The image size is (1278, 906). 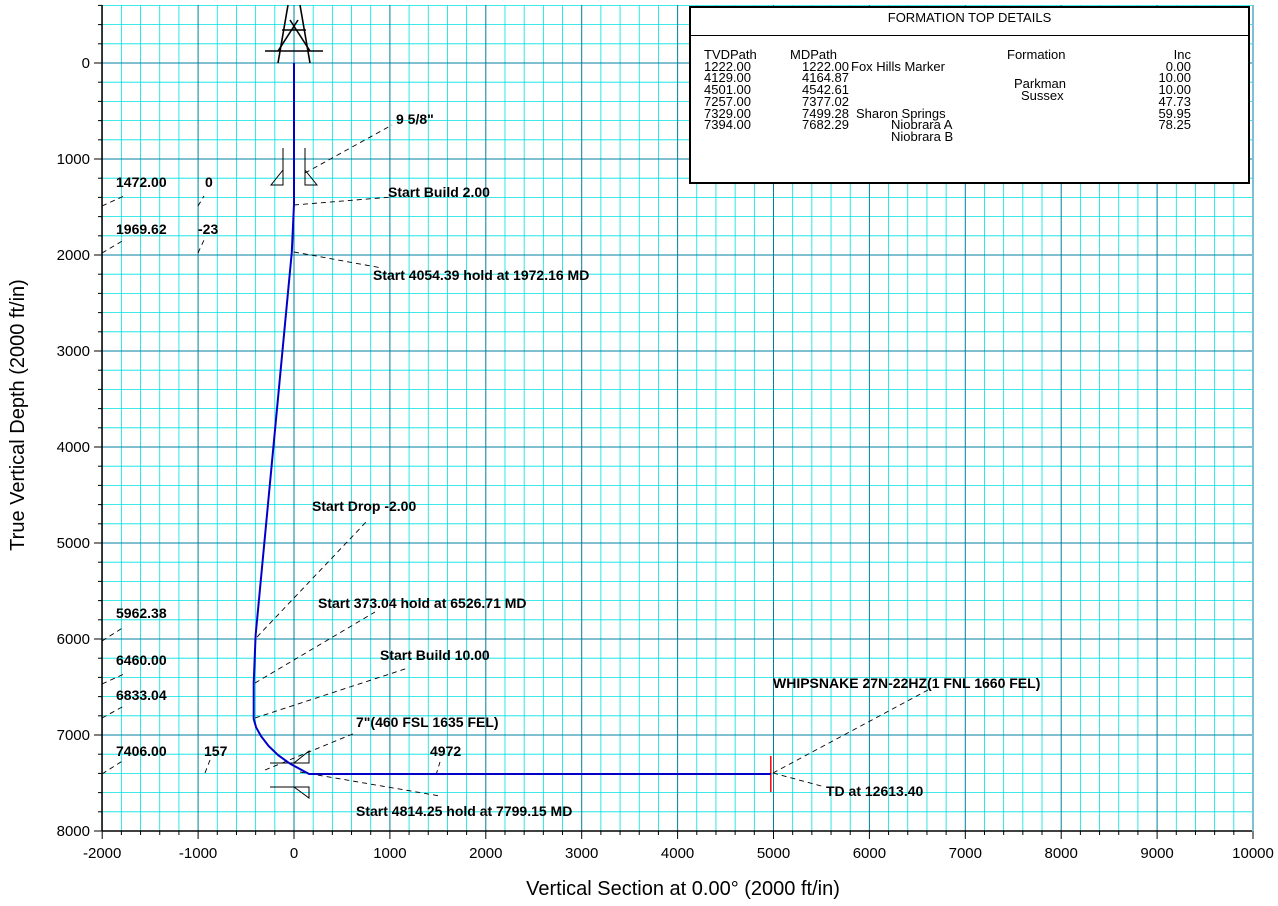 What do you see at coordinates (727, 101) in the screenshot?
I see `table-cell-tvd: 7257.00` at bounding box center [727, 101].